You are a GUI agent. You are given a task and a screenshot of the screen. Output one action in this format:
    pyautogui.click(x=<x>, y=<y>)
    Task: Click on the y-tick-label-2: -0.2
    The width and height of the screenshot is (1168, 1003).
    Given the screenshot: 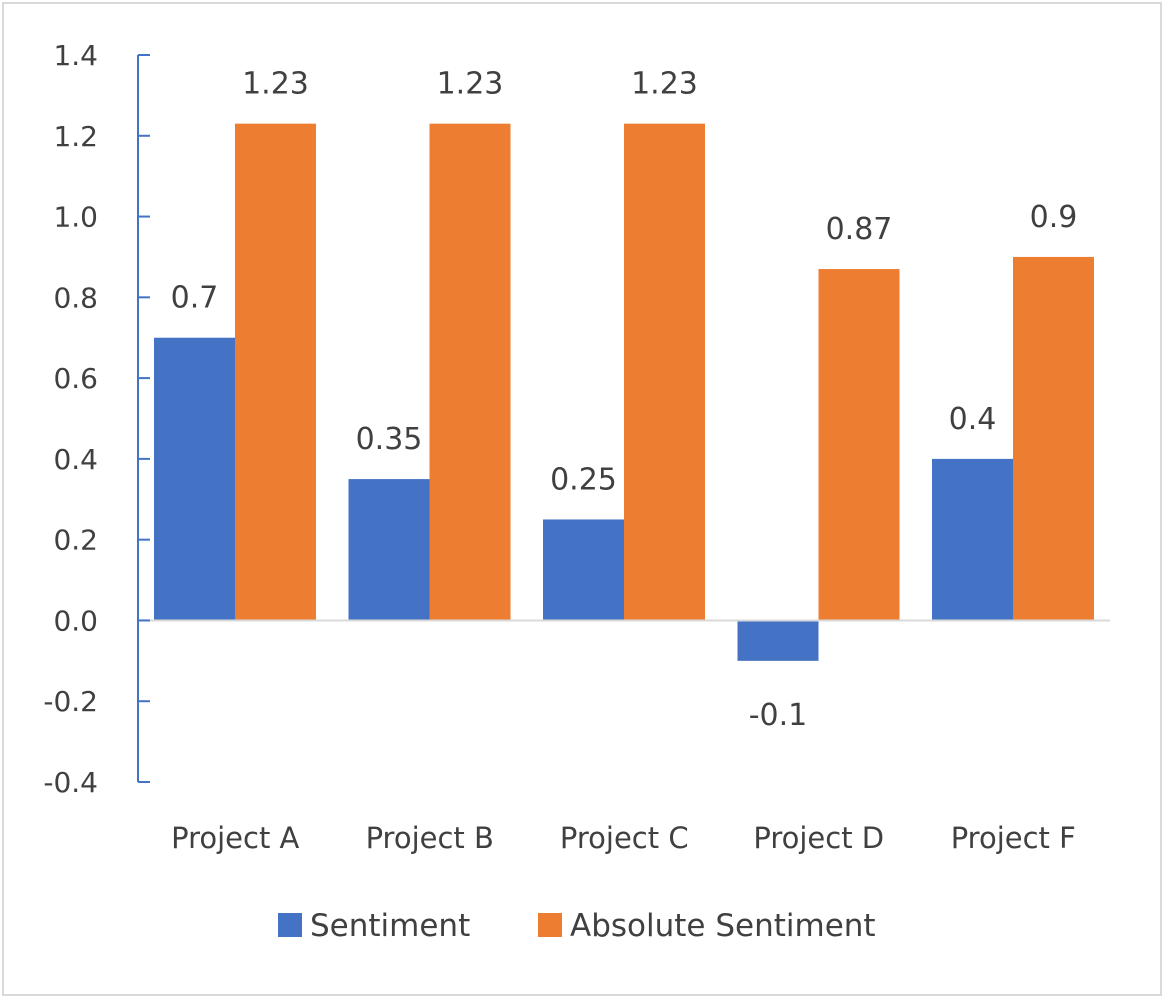 What is the action you would take?
    pyautogui.click(x=70, y=701)
    